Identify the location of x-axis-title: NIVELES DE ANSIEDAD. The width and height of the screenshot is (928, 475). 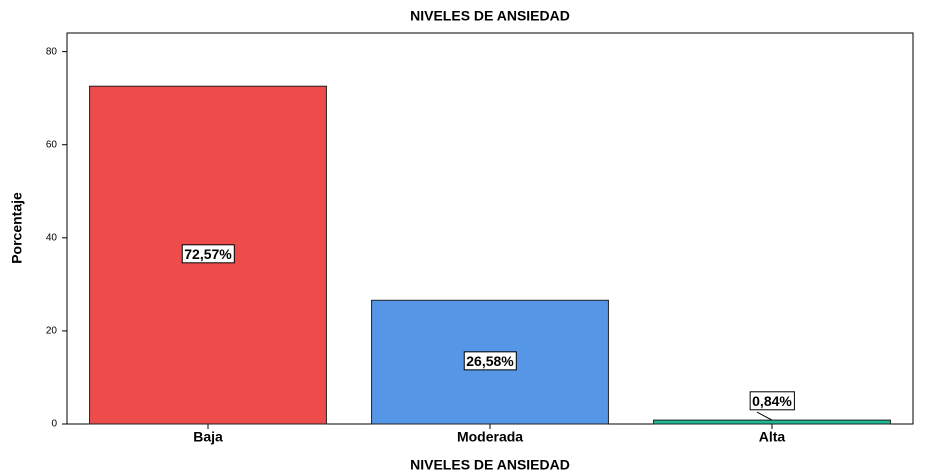
(490, 465).